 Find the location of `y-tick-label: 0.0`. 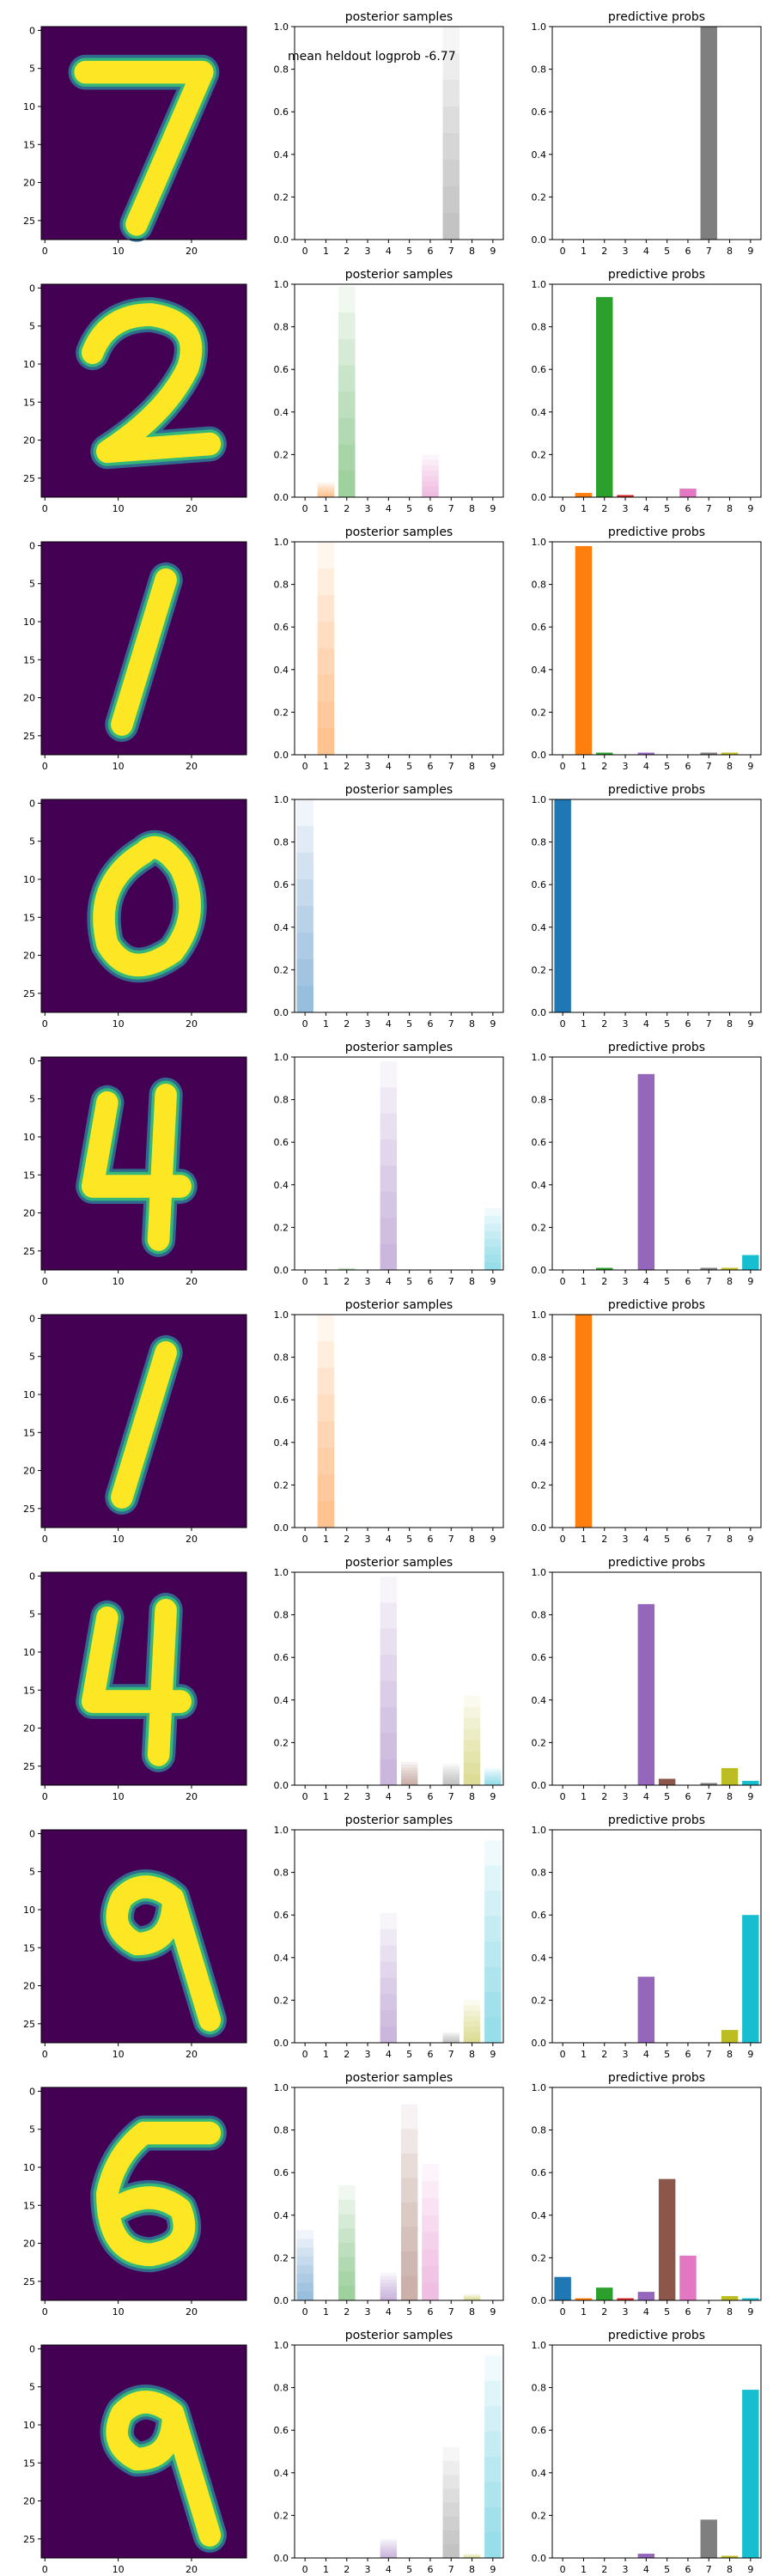

y-tick-label: 0.0 is located at coordinates (539, 1528).